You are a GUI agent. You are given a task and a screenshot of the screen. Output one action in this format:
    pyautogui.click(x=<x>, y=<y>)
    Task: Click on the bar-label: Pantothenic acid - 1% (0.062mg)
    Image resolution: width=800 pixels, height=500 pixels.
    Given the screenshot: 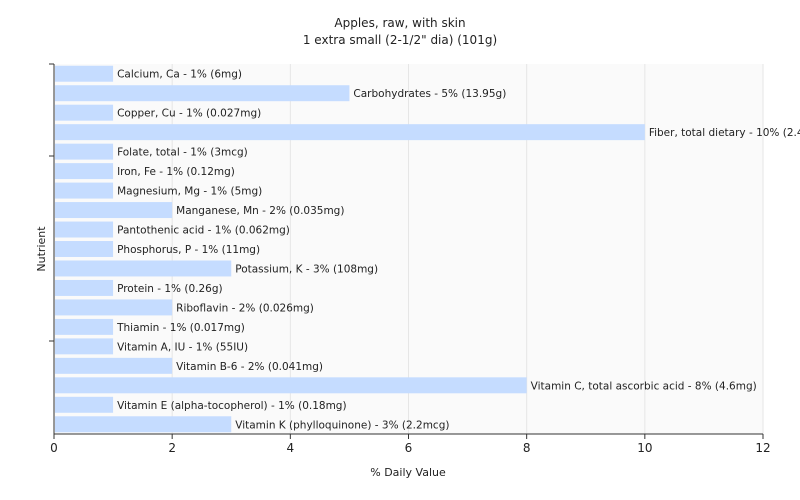 What is the action you would take?
    pyautogui.click(x=203, y=231)
    